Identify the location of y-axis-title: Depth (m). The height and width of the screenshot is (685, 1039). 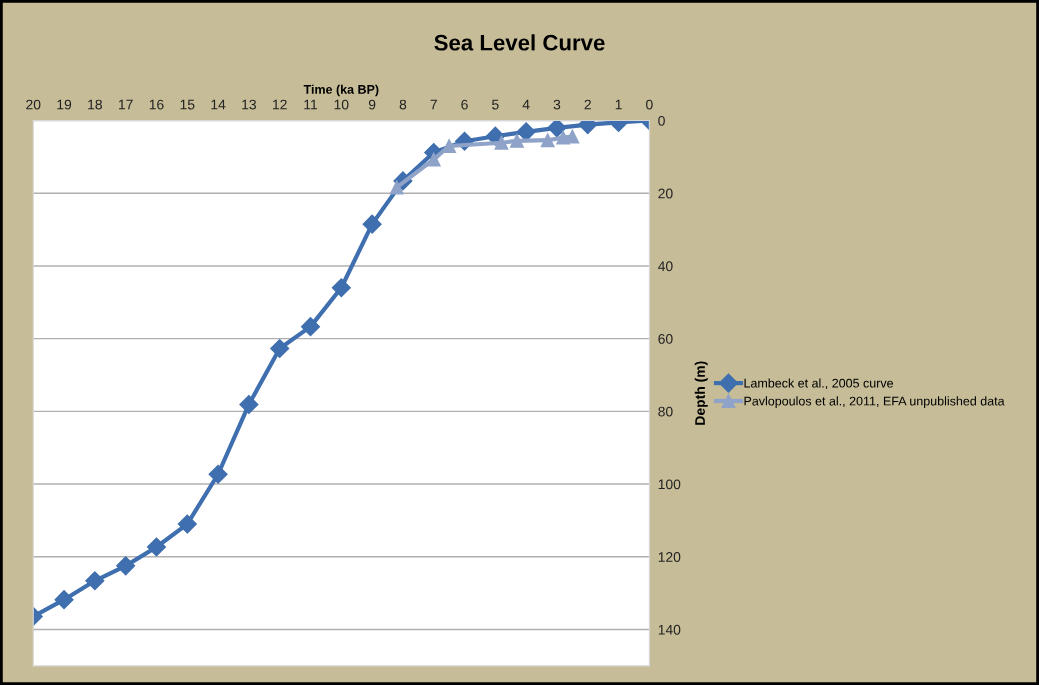
(701, 393).